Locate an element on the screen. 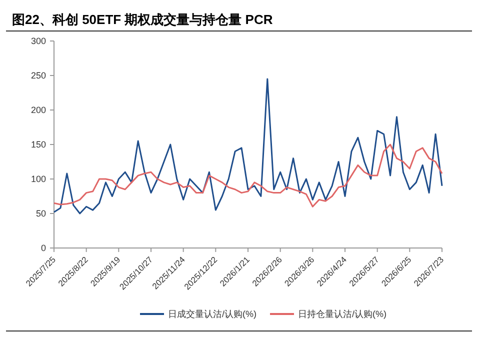  line-series is located at coordinates (248, 176).